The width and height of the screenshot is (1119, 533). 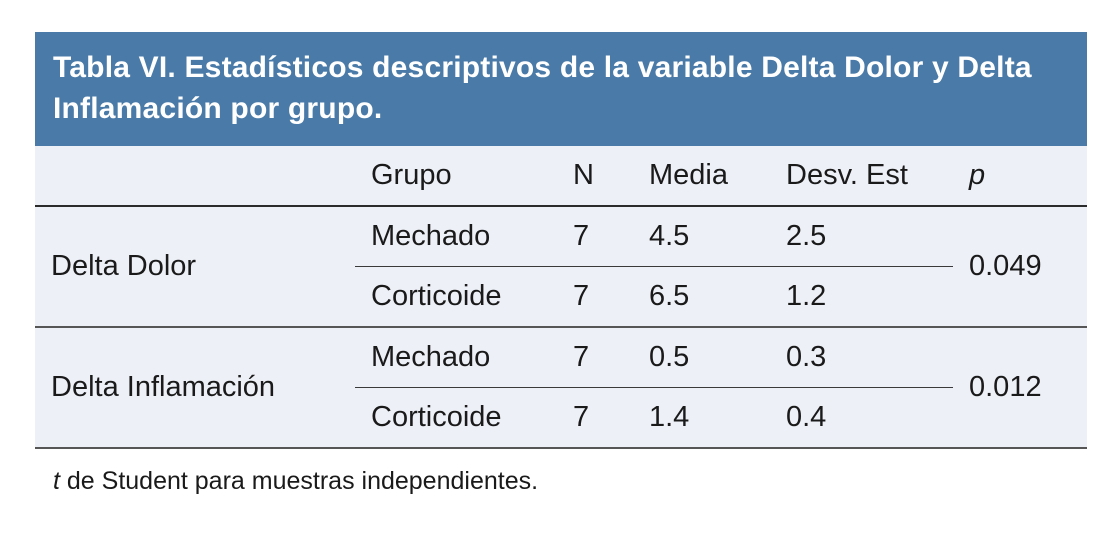 I want to click on cell-desv-est: 2.5, so click(x=861, y=236).